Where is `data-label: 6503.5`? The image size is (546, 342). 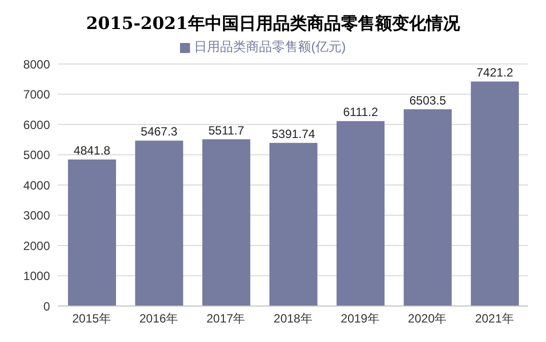
data-label: 6503.5 is located at coordinates (427, 100).